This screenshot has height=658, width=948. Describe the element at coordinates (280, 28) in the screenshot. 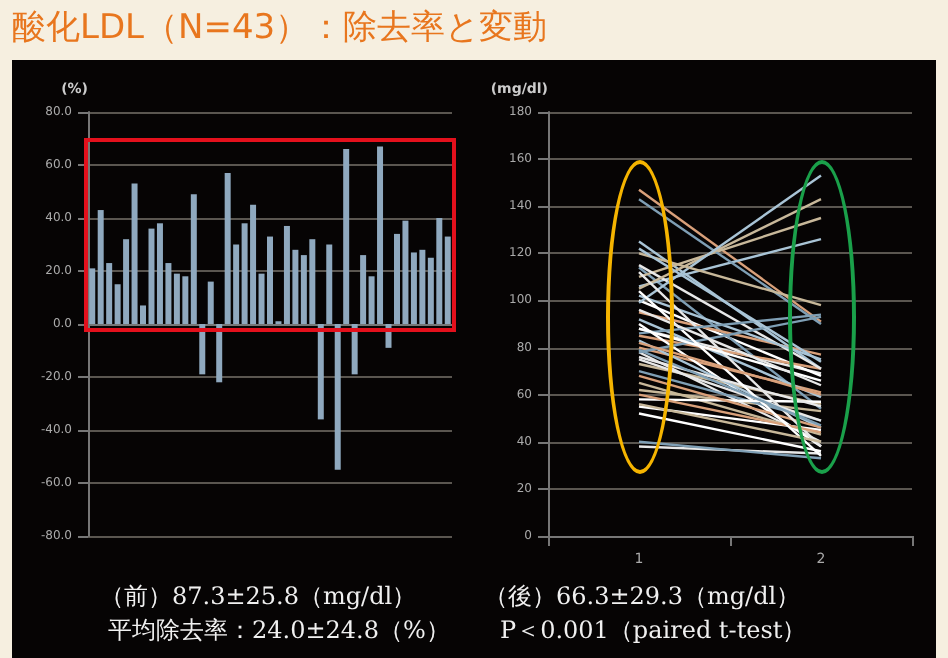

I see `chart-title: 酸化LDL（N=43）：除去率と変動` at that location.